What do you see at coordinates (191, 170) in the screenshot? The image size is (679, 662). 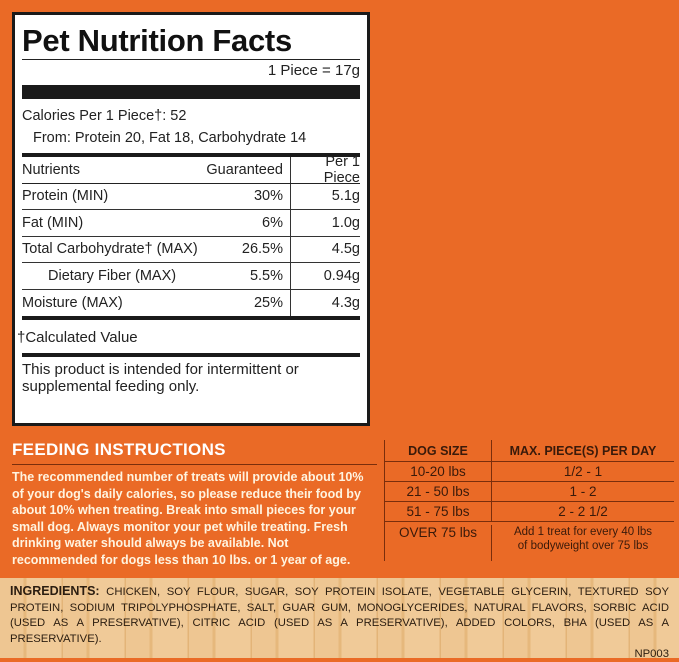 I see `nutrients-header: Nutrients Guaranteed Per 1 Piece` at bounding box center [191, 170].